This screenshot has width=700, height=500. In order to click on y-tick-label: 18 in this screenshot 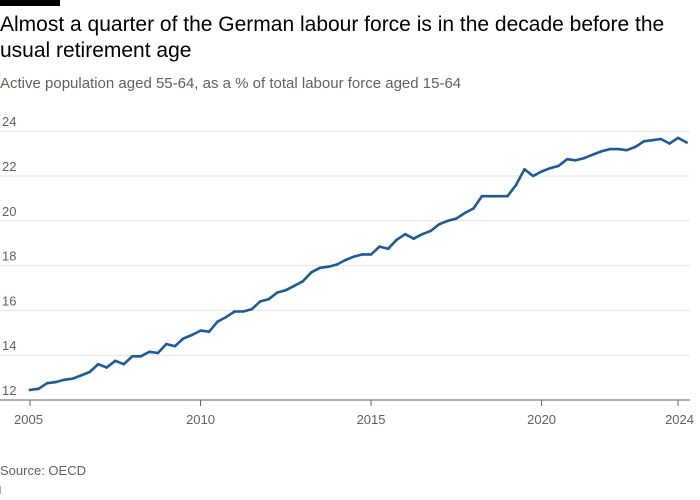, I will do `click(9, 256)`.